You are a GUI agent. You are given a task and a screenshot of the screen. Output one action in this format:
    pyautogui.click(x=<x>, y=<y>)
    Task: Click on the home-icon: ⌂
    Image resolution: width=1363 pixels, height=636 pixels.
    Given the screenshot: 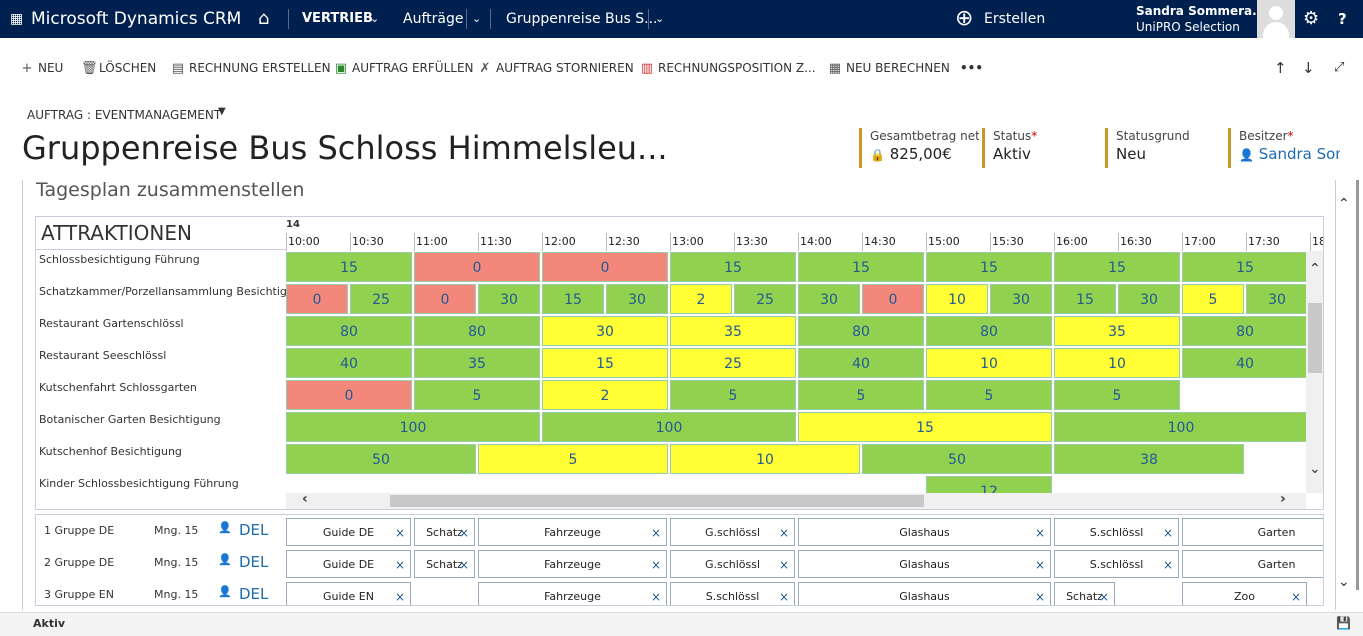 What is the action you would take?
    pyautogui.click(x=264, y=18)
    